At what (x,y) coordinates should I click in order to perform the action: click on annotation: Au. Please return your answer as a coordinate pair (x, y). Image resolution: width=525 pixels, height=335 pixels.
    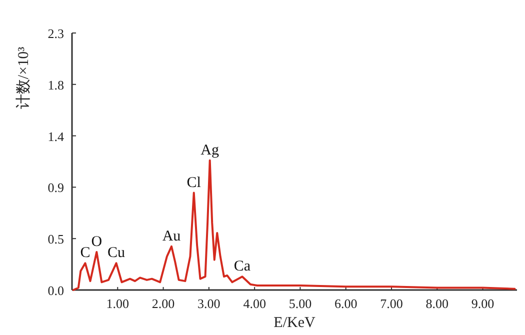
    Looking at the image, I should click on (172, 236).